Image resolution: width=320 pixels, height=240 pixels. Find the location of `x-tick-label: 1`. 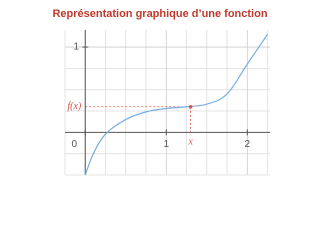

x-tick-label: 1 is located at coordinates (167, 144).